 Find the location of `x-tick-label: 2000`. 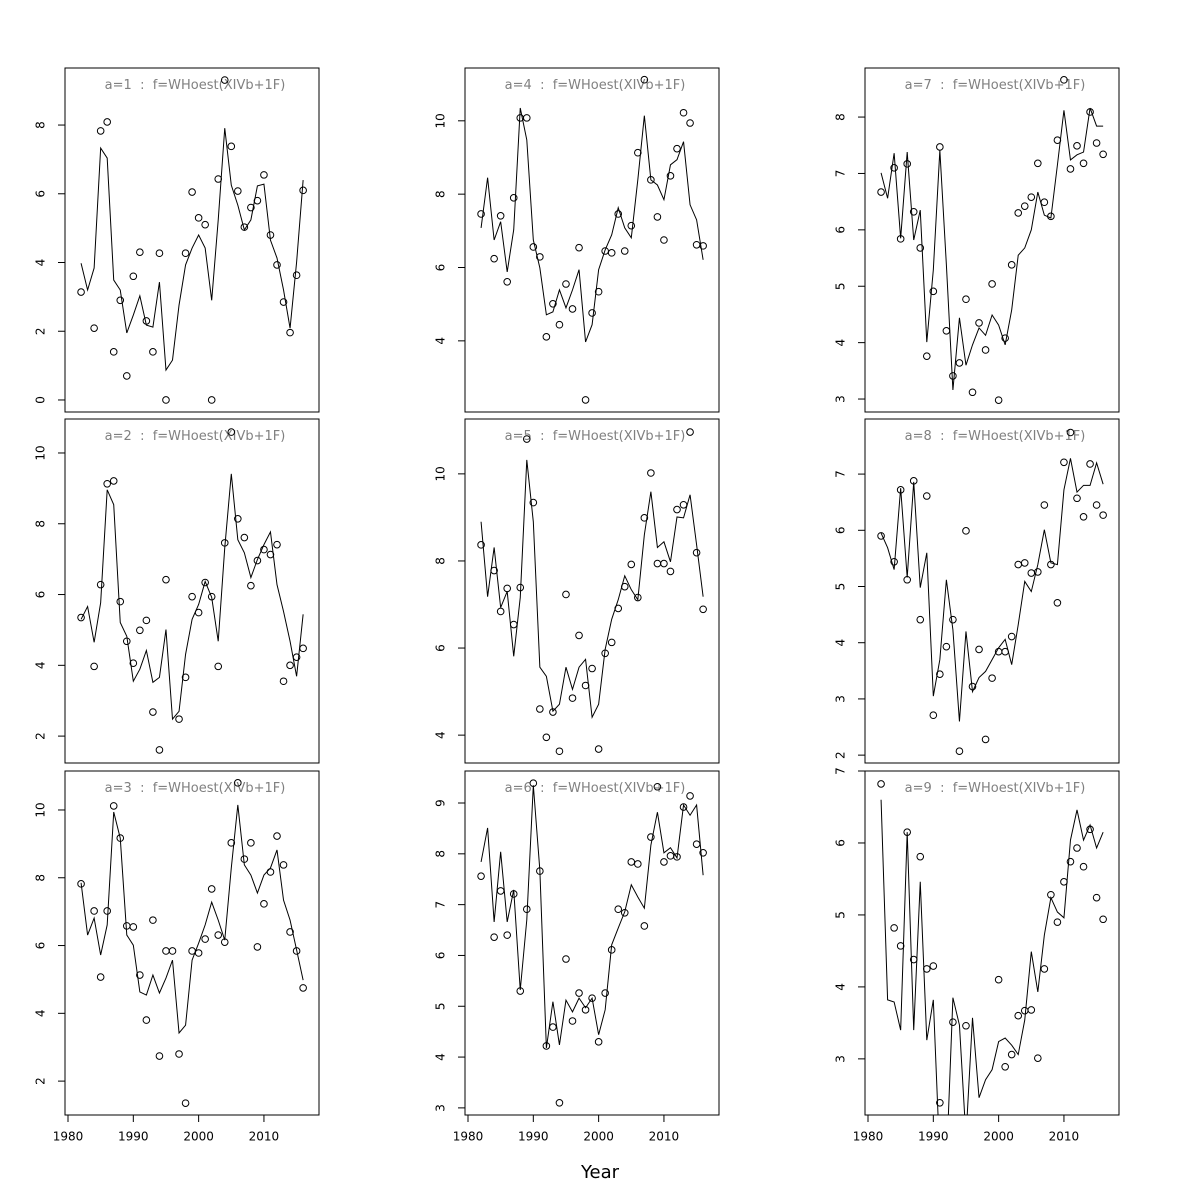

x-tick-label: 2000 is located at coordinates (998, 1137).